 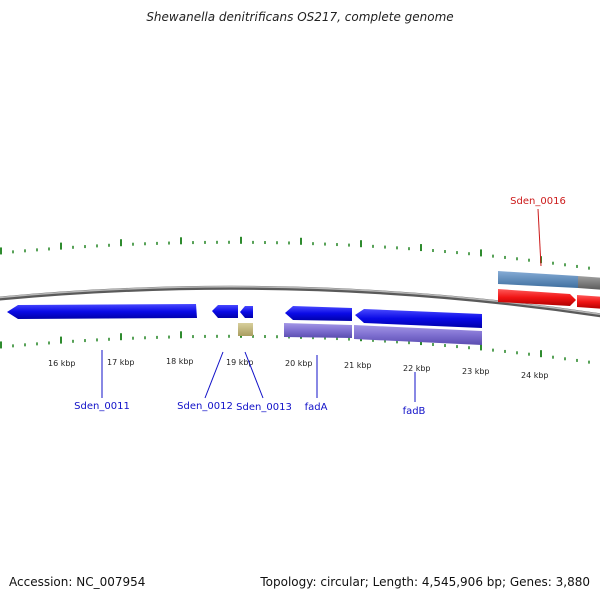 What do you see at coordinates (102, 311) in the screenshot?
I see `gene-sden-0011-arrow` at bounding box center [102, 311].